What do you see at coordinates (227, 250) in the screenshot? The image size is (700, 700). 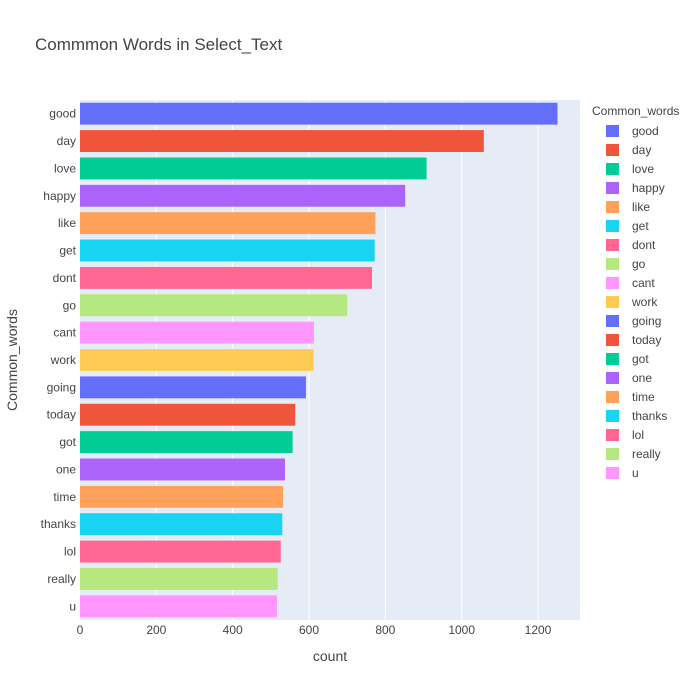 I see `bar-get` at bounding box center [227, 250].